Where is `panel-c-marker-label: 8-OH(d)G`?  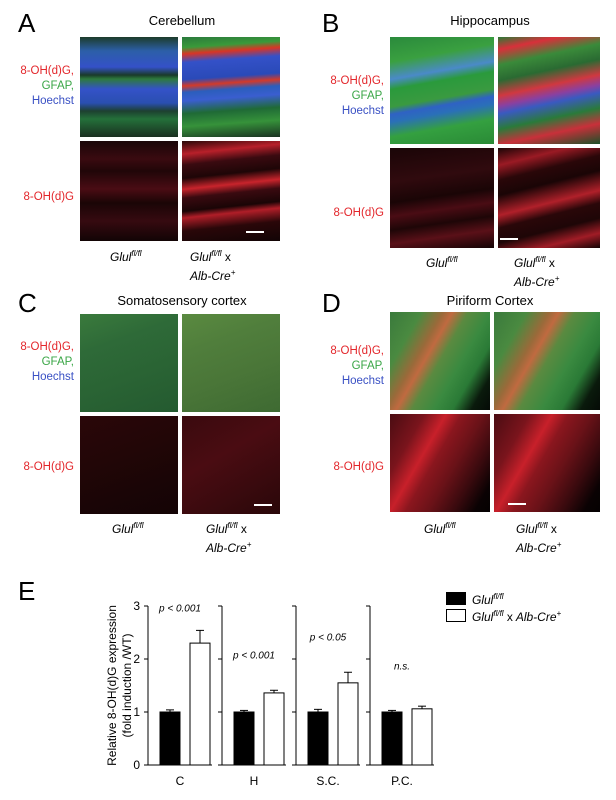 panel-c-marker-label: 8-OH(d)G is located at coordinates (48, 467).